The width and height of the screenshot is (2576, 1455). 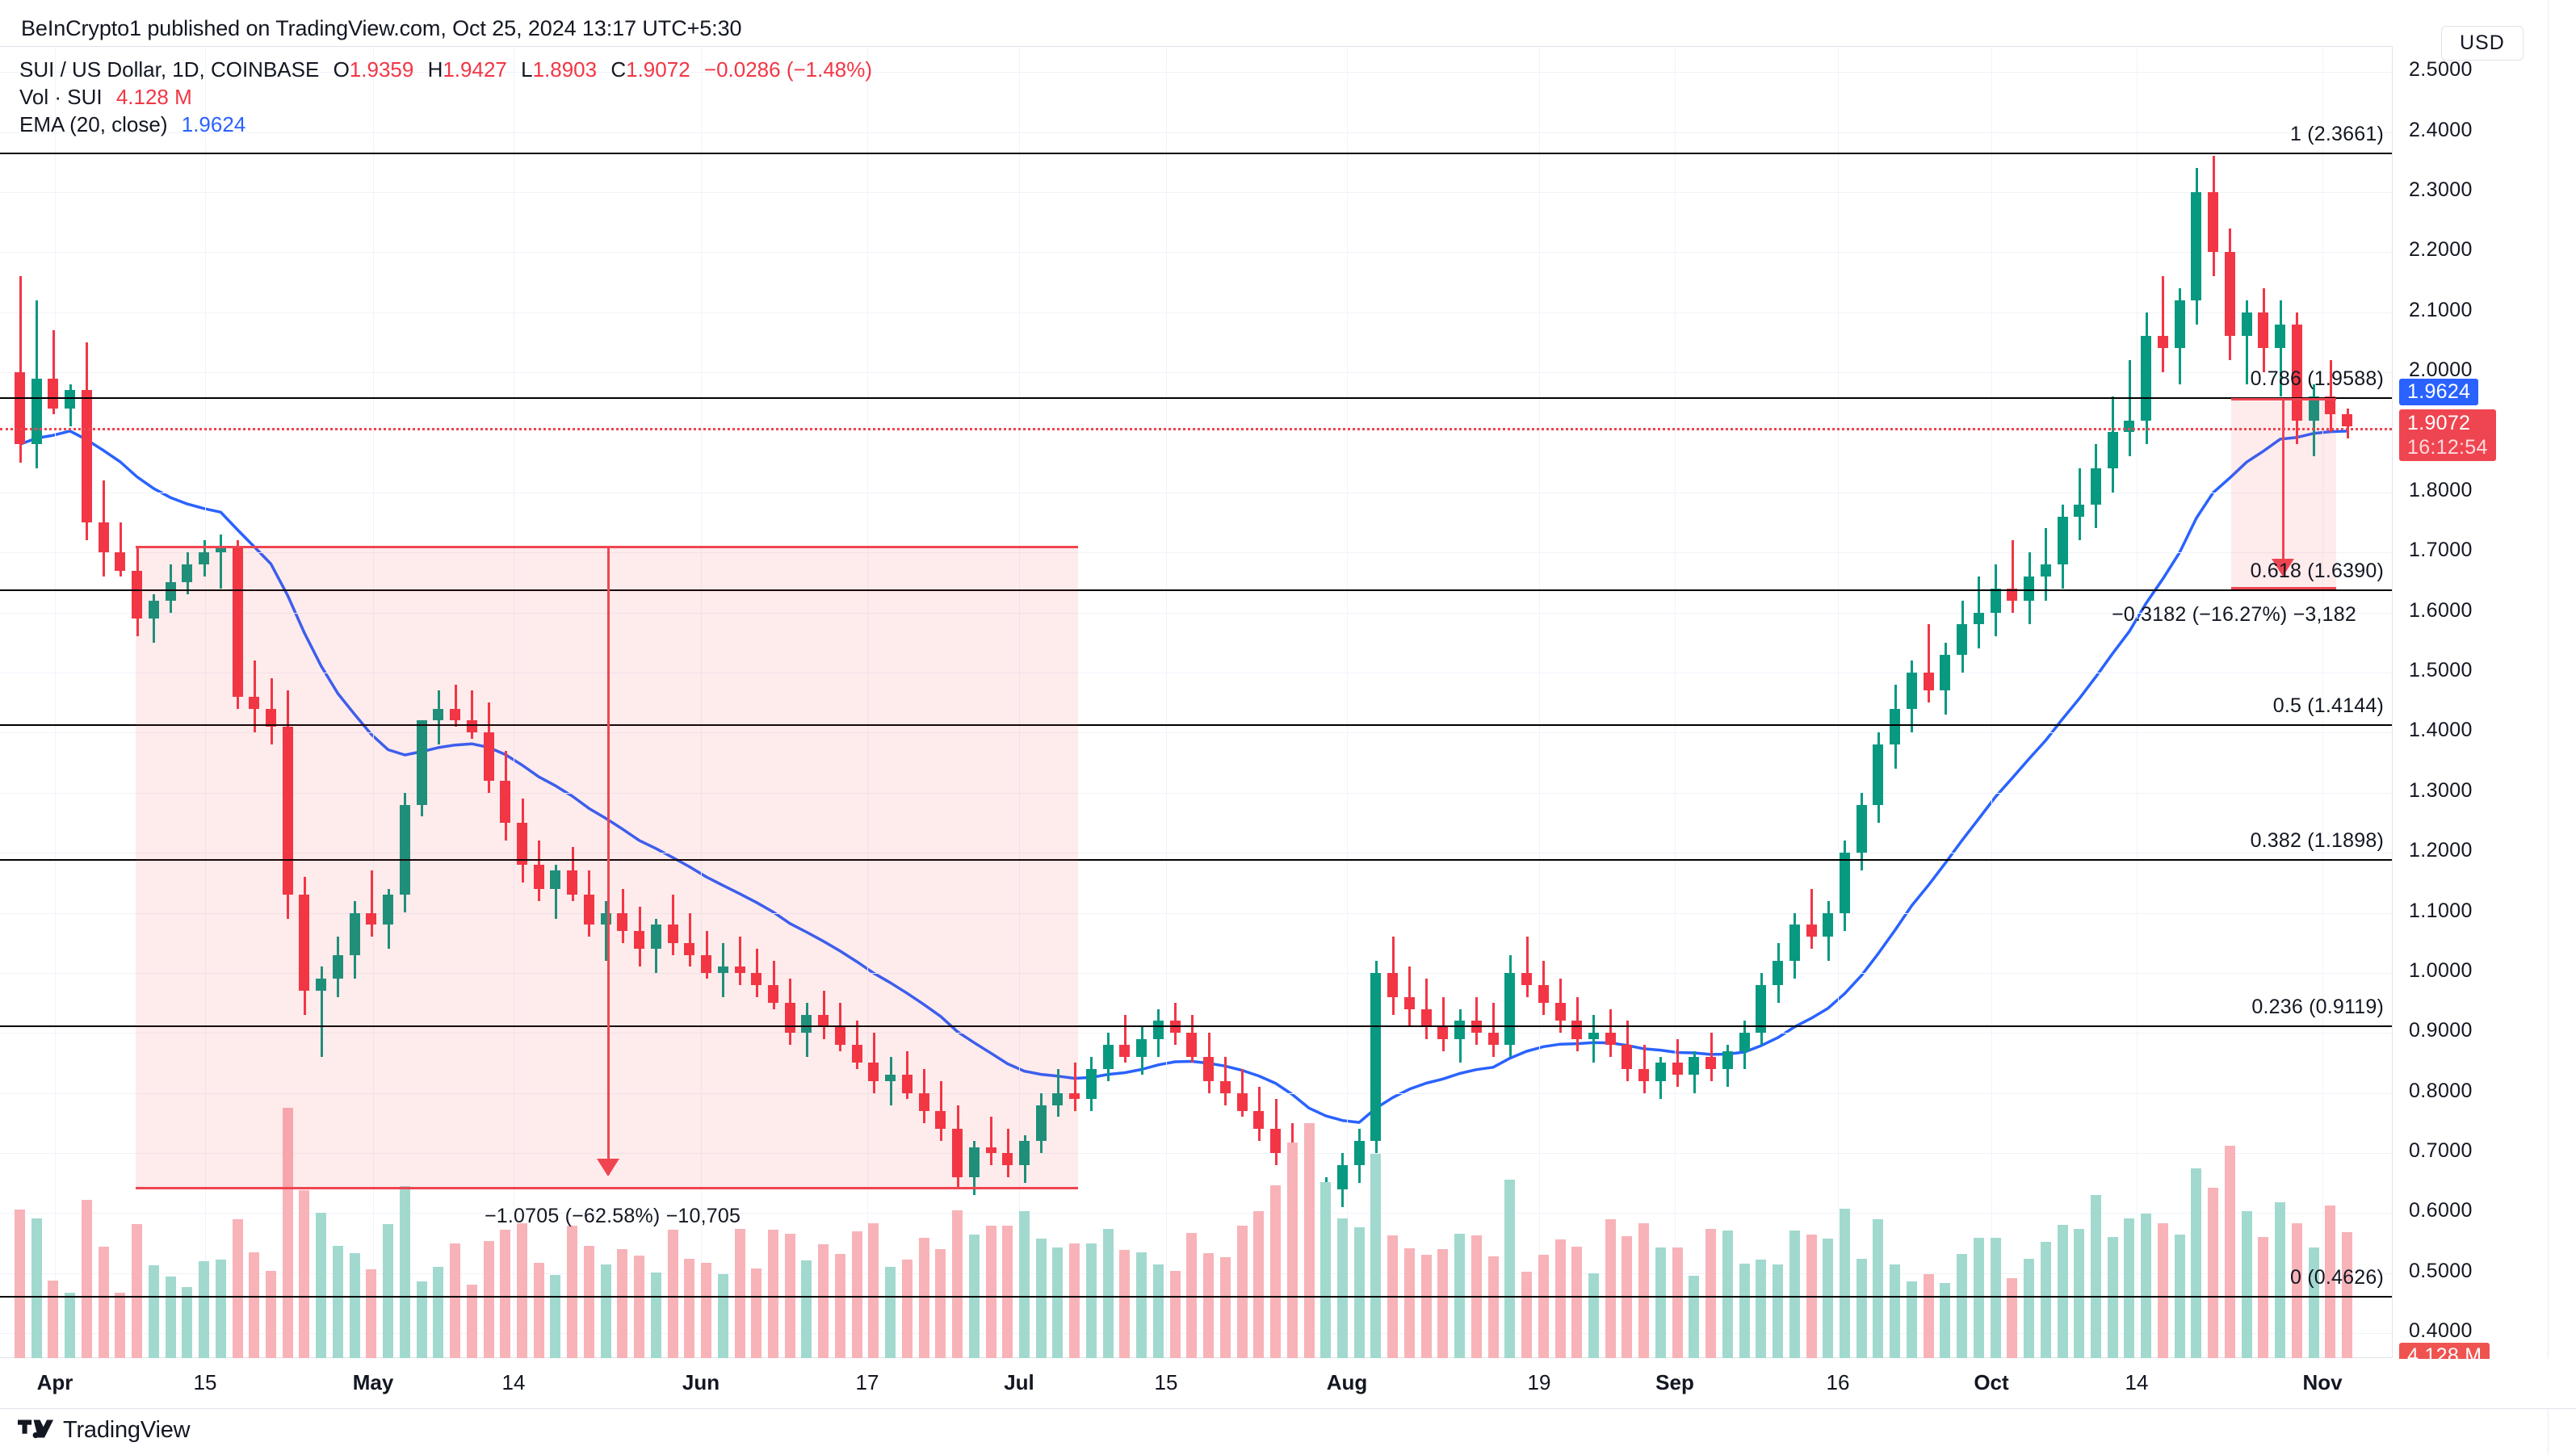 I want to click on legend-ema-row: EMA (20, close) 1.9624, so click(x=445, y=124).